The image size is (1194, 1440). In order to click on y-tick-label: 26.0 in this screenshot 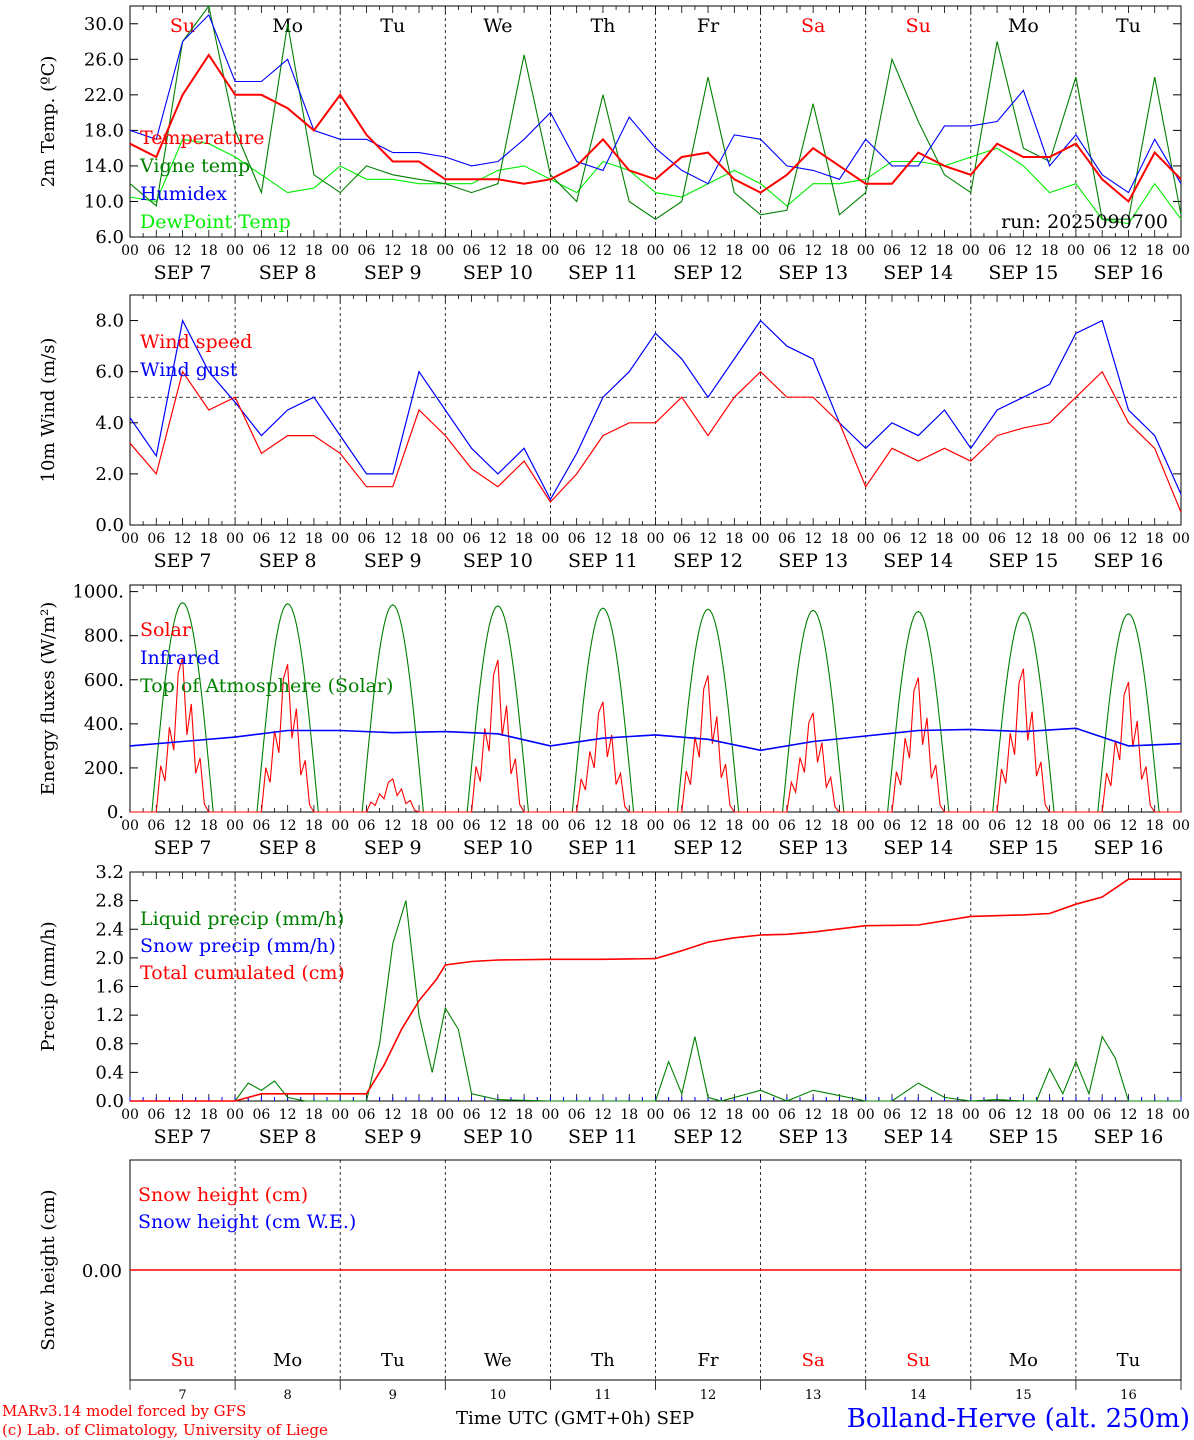, I will do `click(104, 59)`.